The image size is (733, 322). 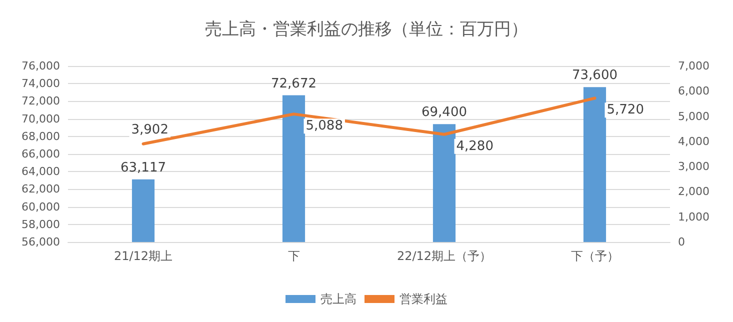 What do you see at coordinates (41, 136) in the screenshot?
I see `y-tick-label: 68,000` at bounding box center [41, 136].